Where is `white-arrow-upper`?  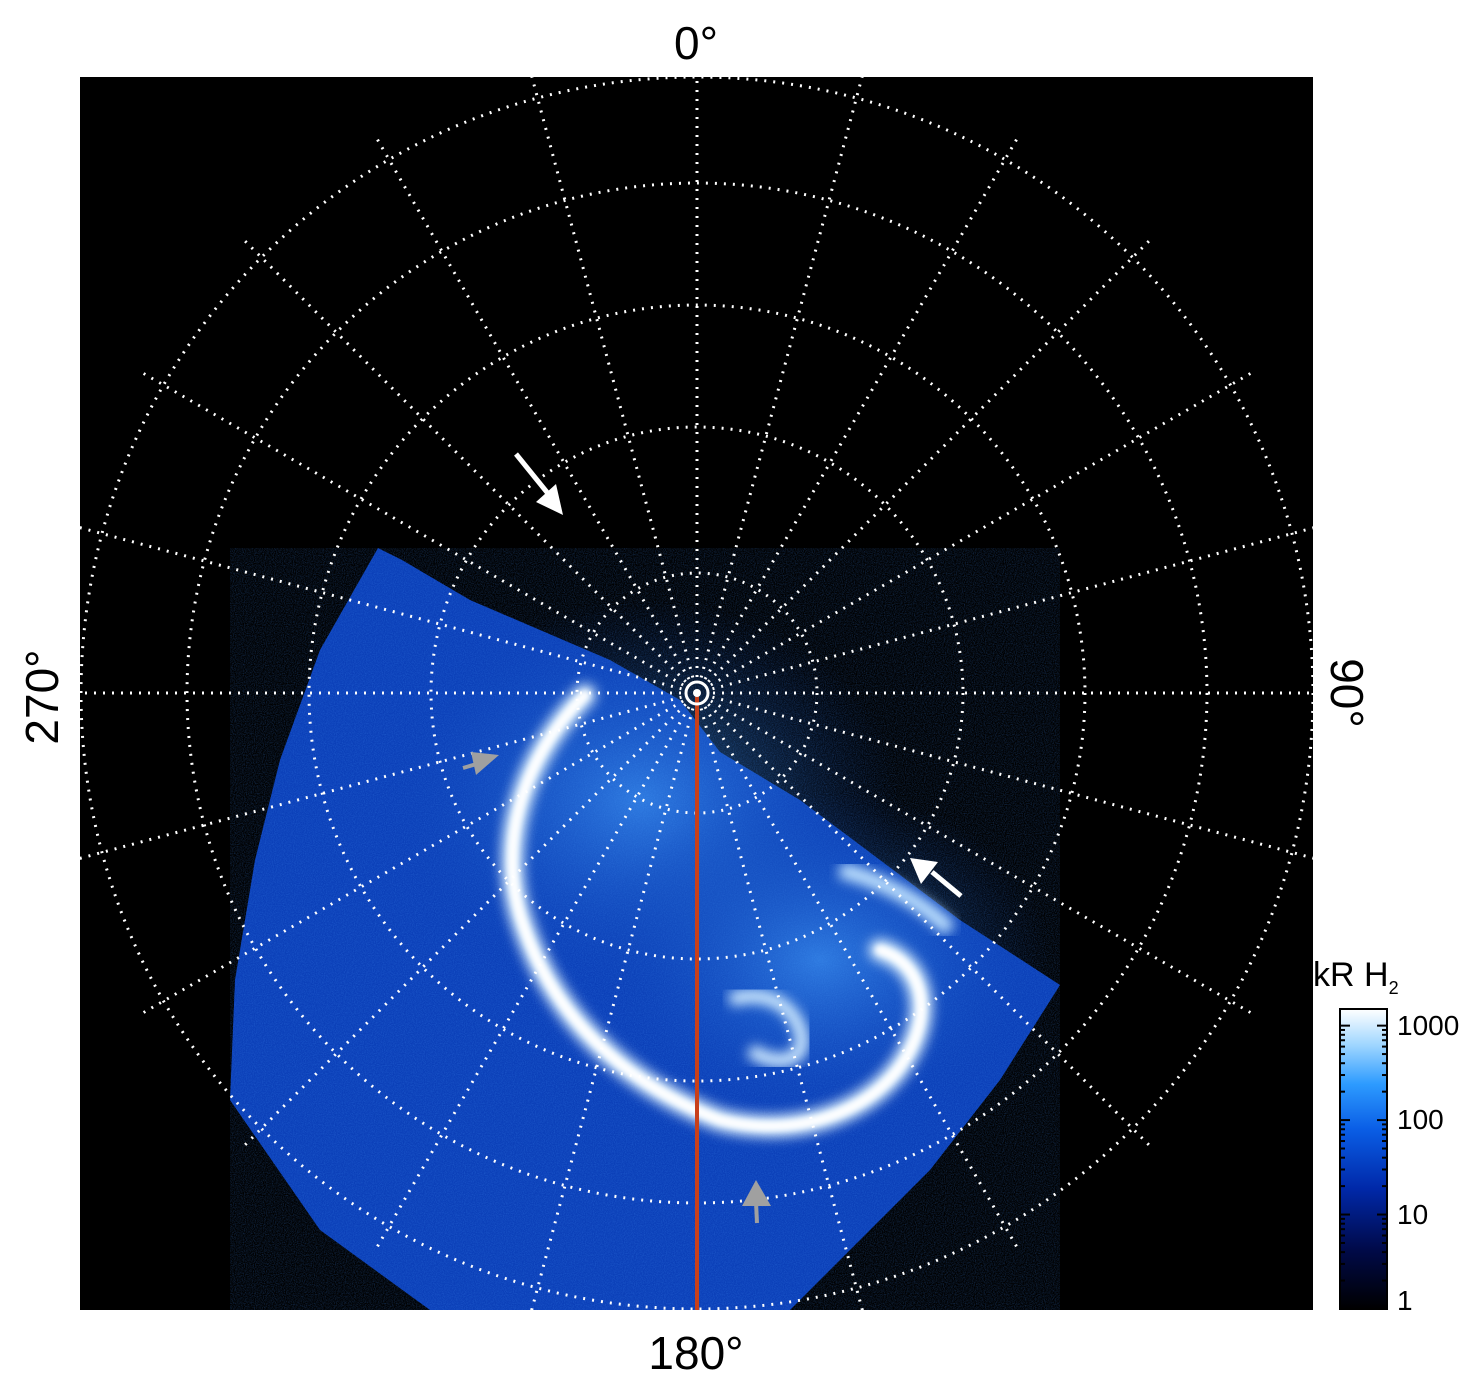
white-arrow-upper is located at coordinates (538, 483).